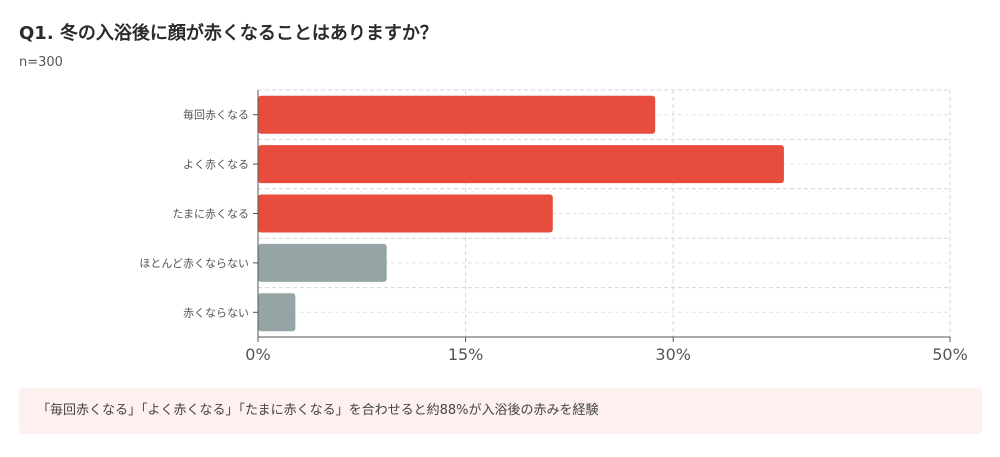  What do you see at coordinates (228, 33) in the screenshot?
I see `question-title: Q1. 冬の入浴後に顔が赤くなることはありますか？` at bounding box center [228, 33].